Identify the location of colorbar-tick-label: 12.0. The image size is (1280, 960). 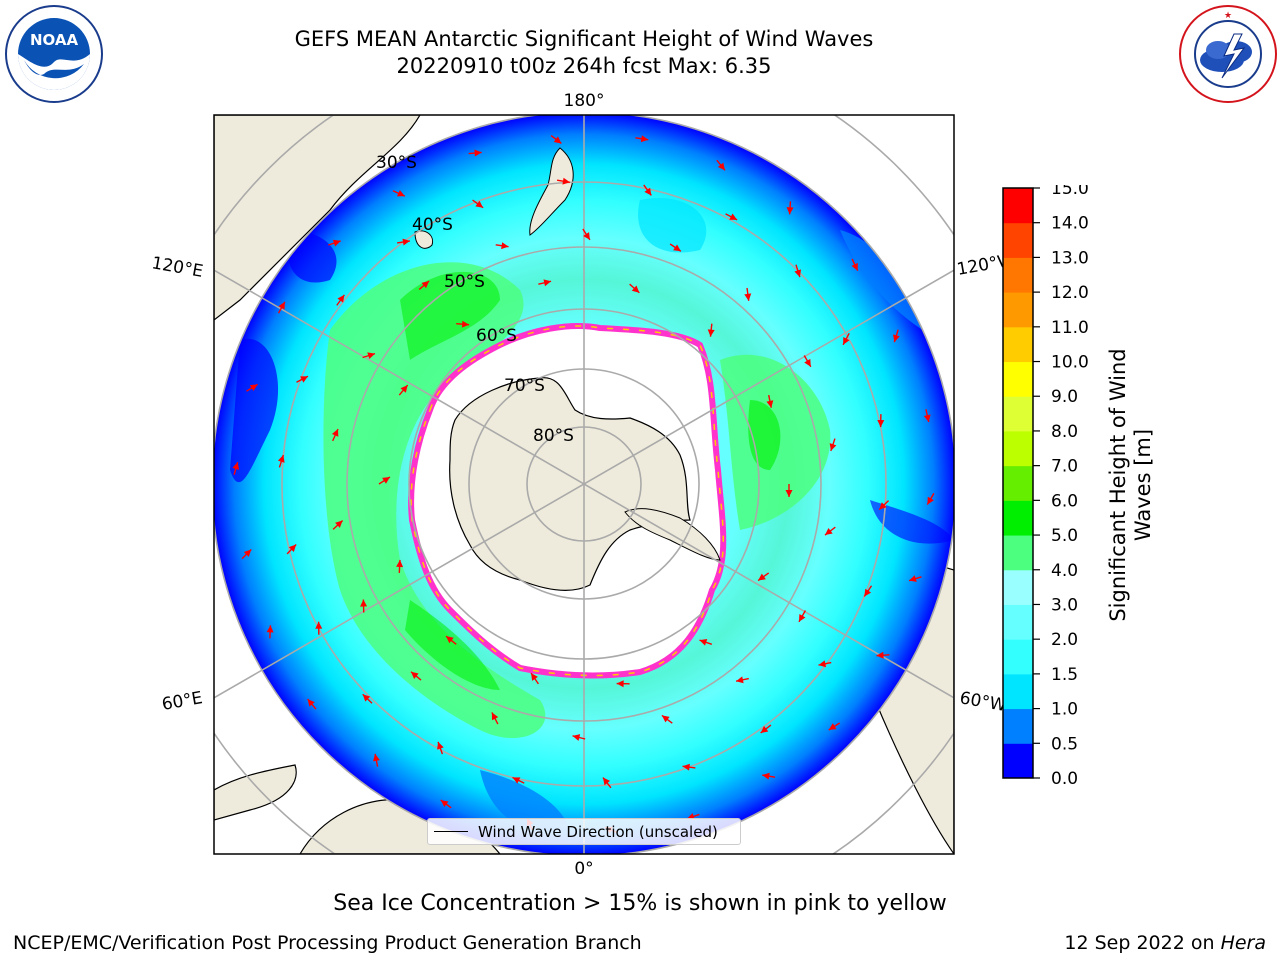
(1070, 293).